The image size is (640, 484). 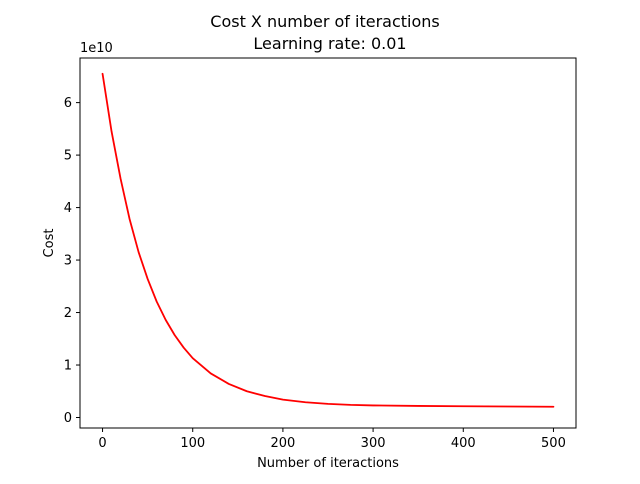 What do you see at coordinates (68, 156) in the screenshot?
I see `y-tick-label: 5` at bounding box center [68, 156].